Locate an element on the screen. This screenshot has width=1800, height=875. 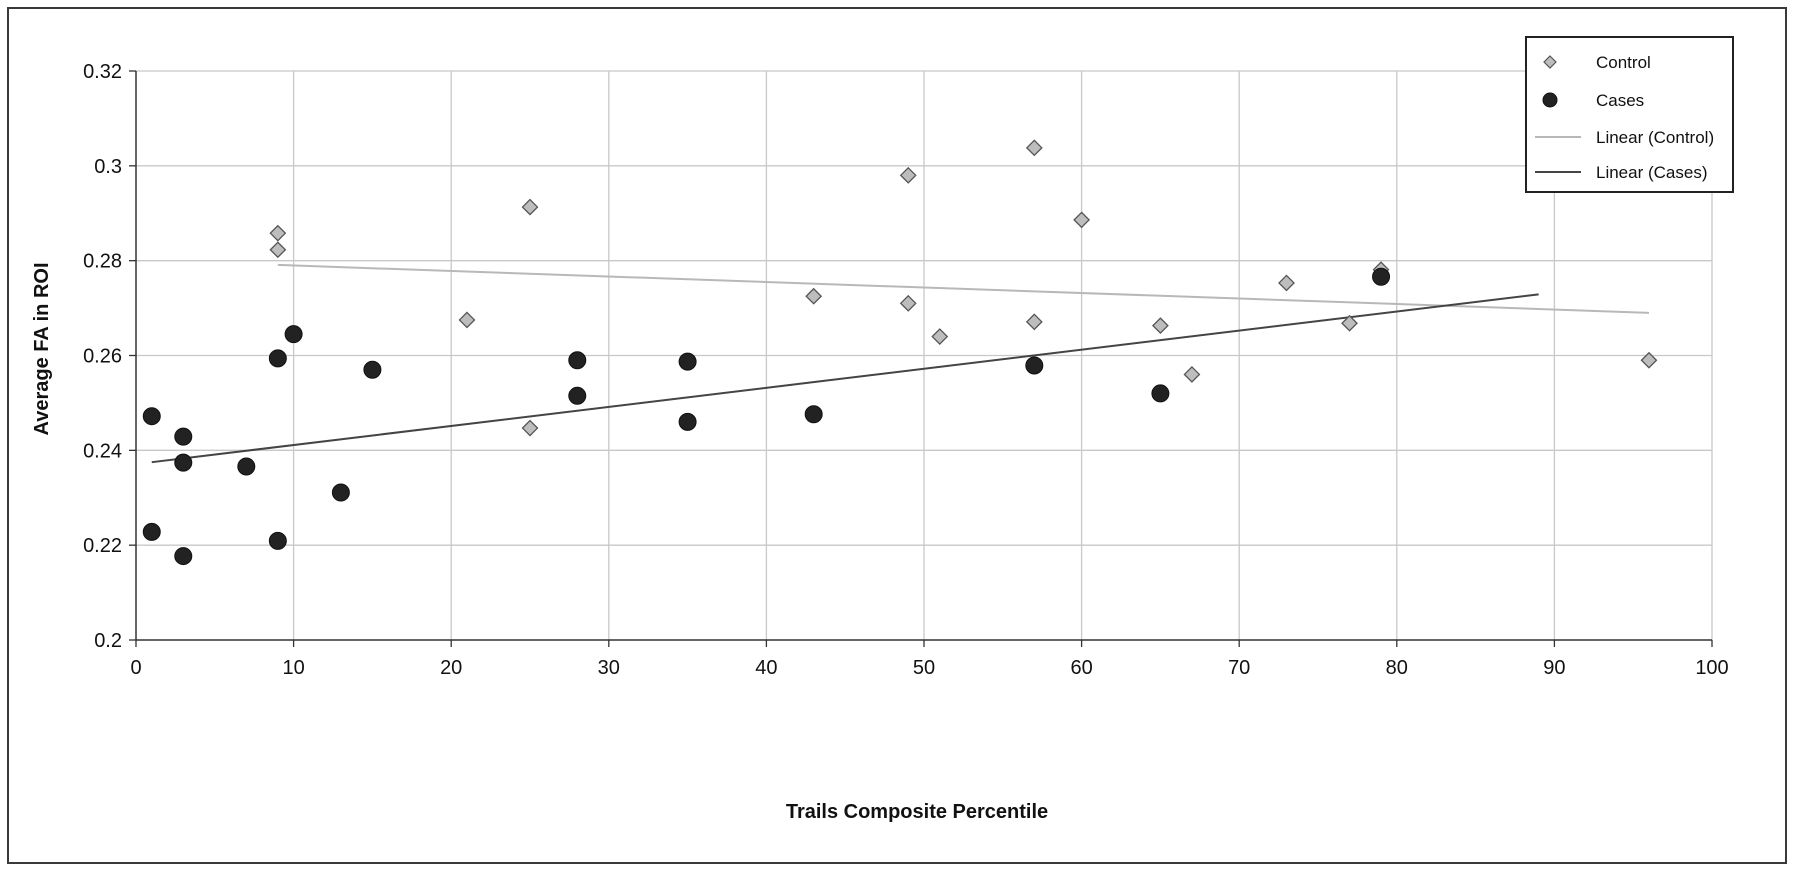
x-tick-label: 10 is located at coordinates (293, 668).